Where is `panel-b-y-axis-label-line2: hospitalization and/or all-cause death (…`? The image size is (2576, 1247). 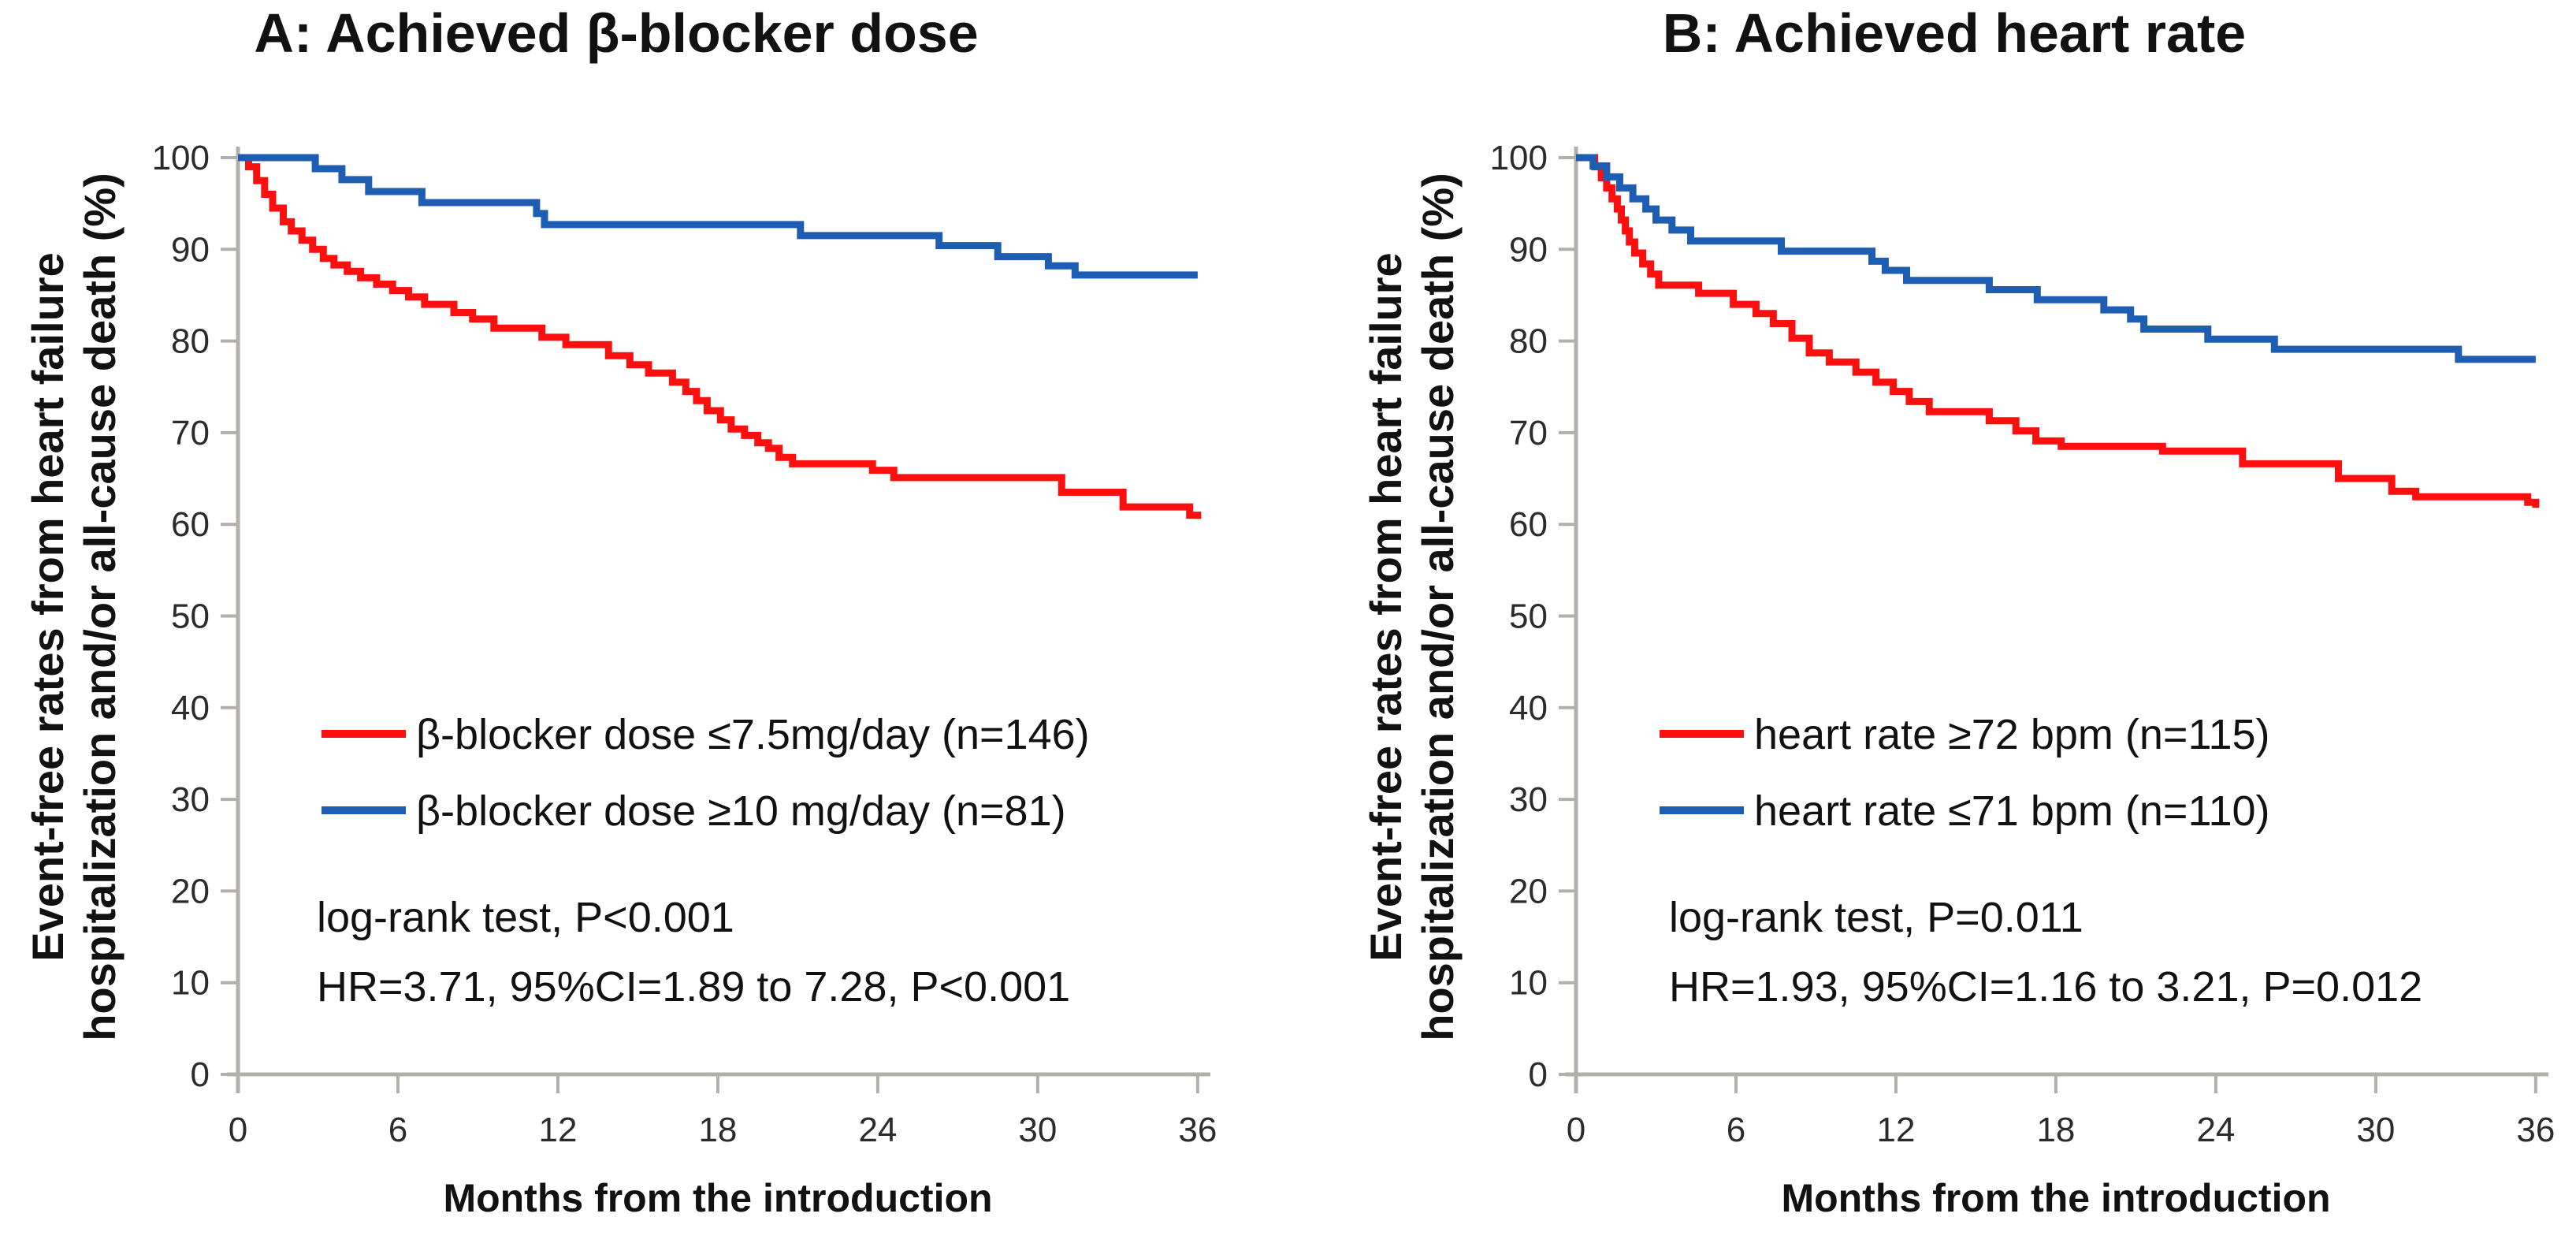 panel-b-y-axis-label-line2: hospitalization and/or all-cause death (… is located at coordinates (1438, 607).